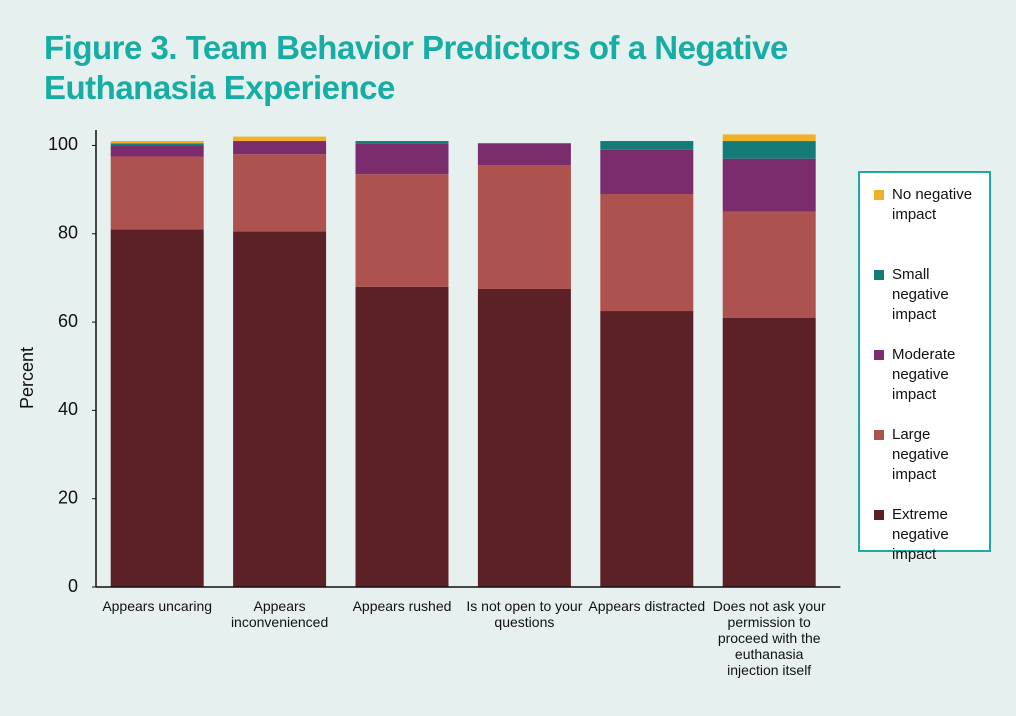 Image resolution: width=1016 pixels, height=716 pixels. What do you see at coordinates (27, 378) in the screenshot?
I see `y-axis-label: Percent` at bounding box center [27, 378].